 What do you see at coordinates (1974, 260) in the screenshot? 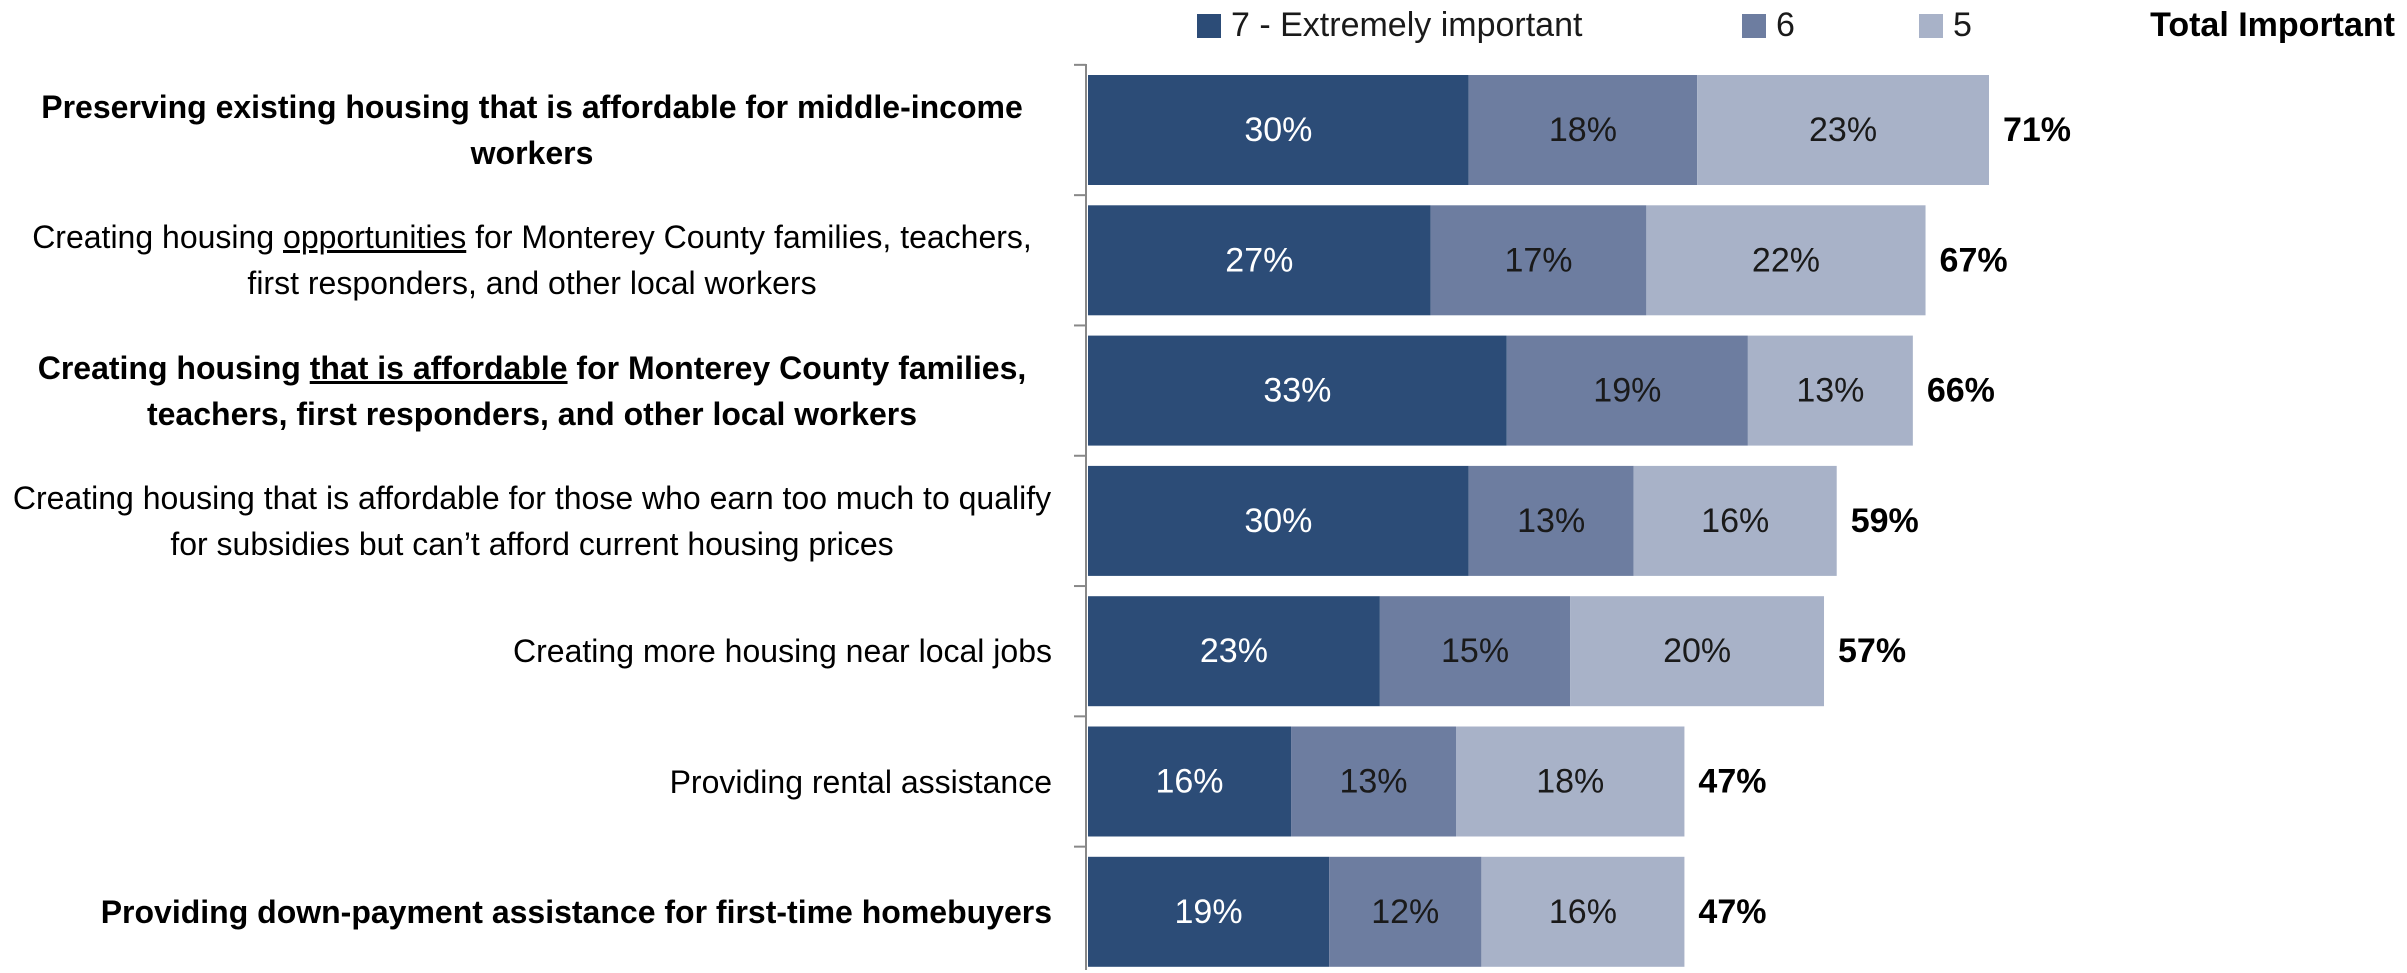
I see `total-label: 67%` at bounding box center [1974, 260].